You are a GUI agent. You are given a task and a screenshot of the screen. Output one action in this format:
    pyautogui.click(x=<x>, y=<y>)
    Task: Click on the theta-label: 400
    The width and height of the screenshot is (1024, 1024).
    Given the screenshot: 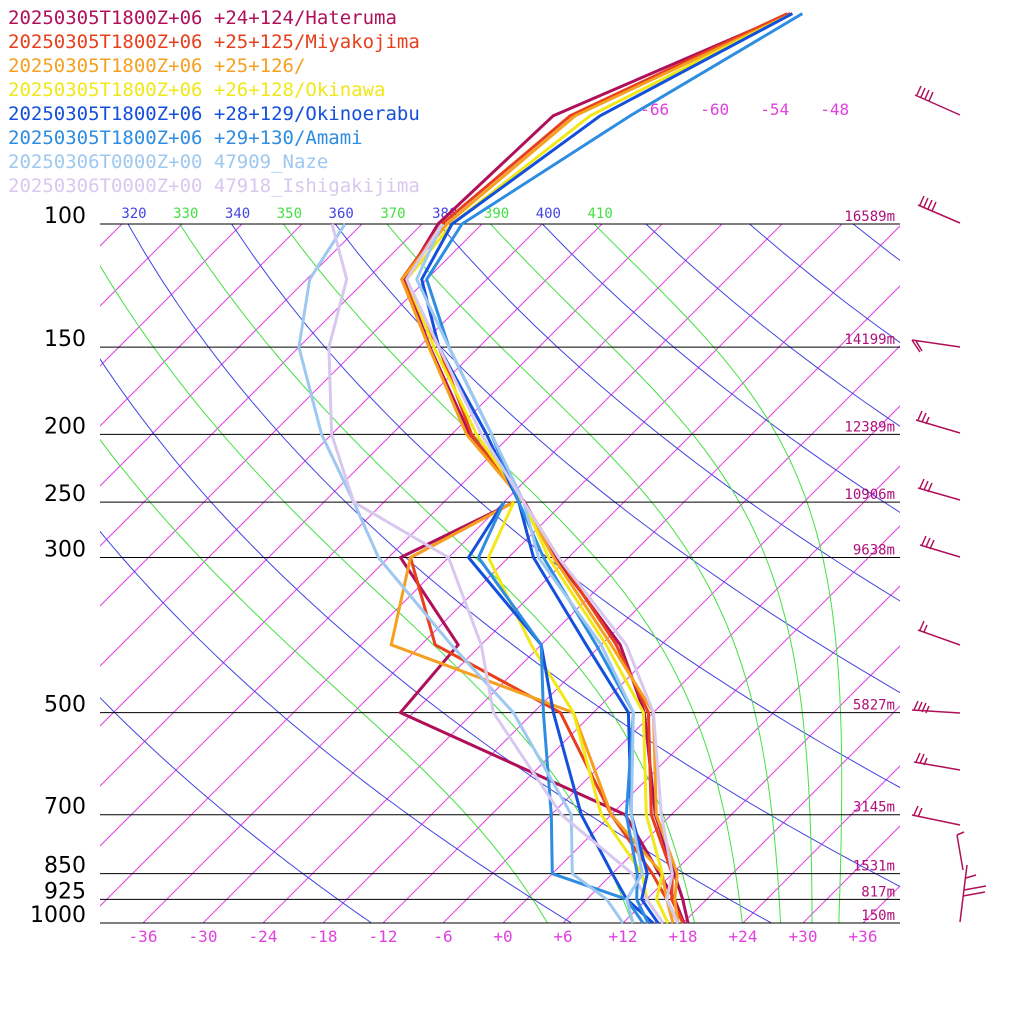 What is the action you would take?
    pyautogui.click(x=548, y=214)
    